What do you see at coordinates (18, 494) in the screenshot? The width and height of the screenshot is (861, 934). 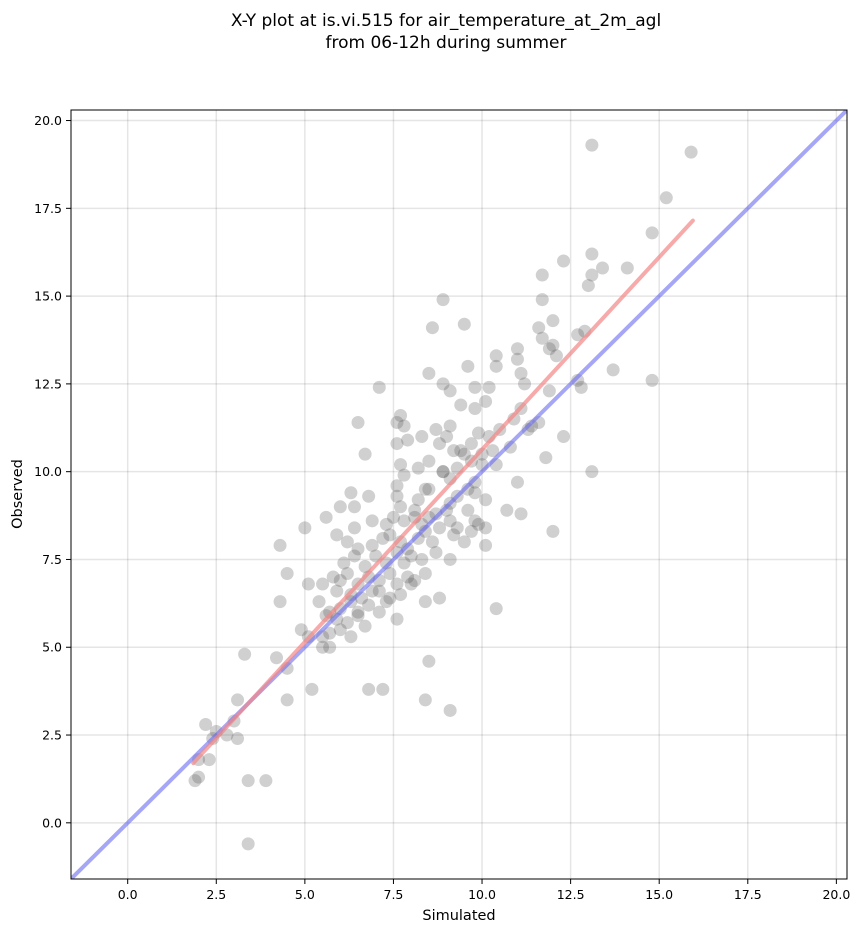 I see `y-axis-label: Observed` at bounding box center [18, 494].